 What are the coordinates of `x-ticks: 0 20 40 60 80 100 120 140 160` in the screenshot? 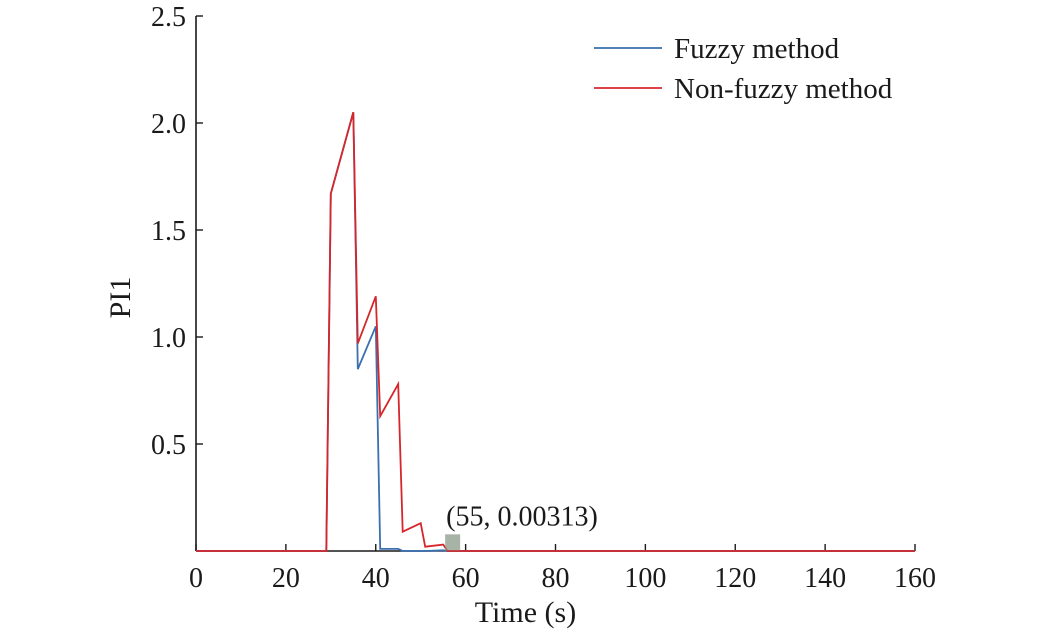 It's located at (562, 569).